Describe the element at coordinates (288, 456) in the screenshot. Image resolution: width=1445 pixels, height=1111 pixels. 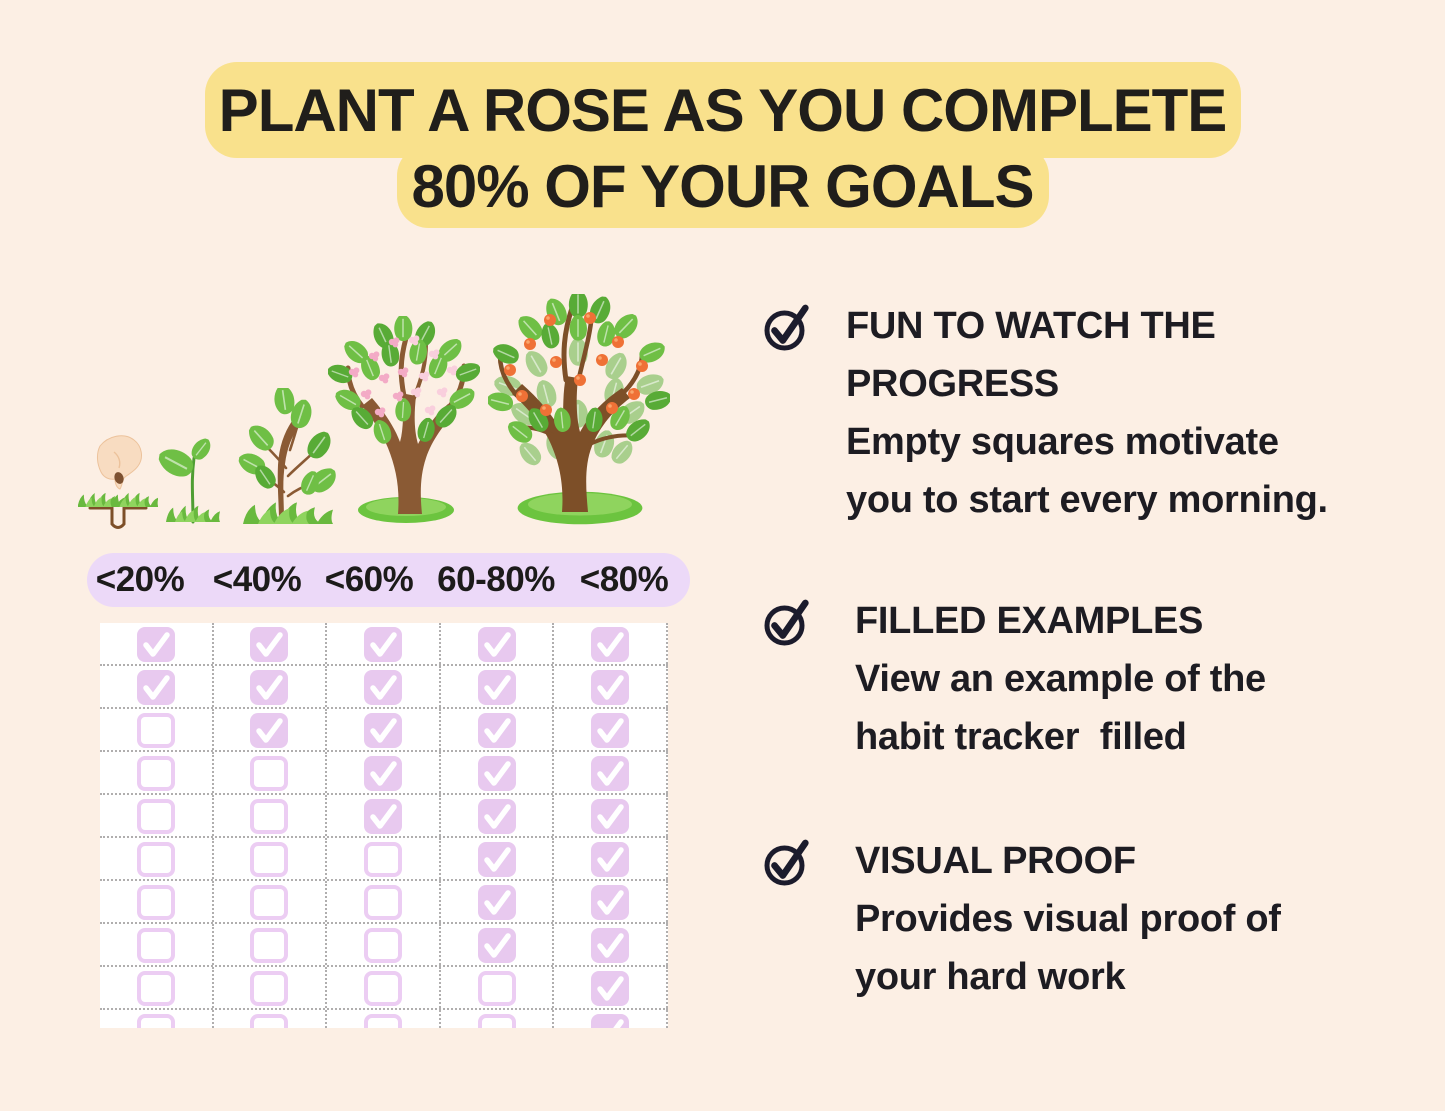
I see `plant-stage-3-sapling-icon` at that location.